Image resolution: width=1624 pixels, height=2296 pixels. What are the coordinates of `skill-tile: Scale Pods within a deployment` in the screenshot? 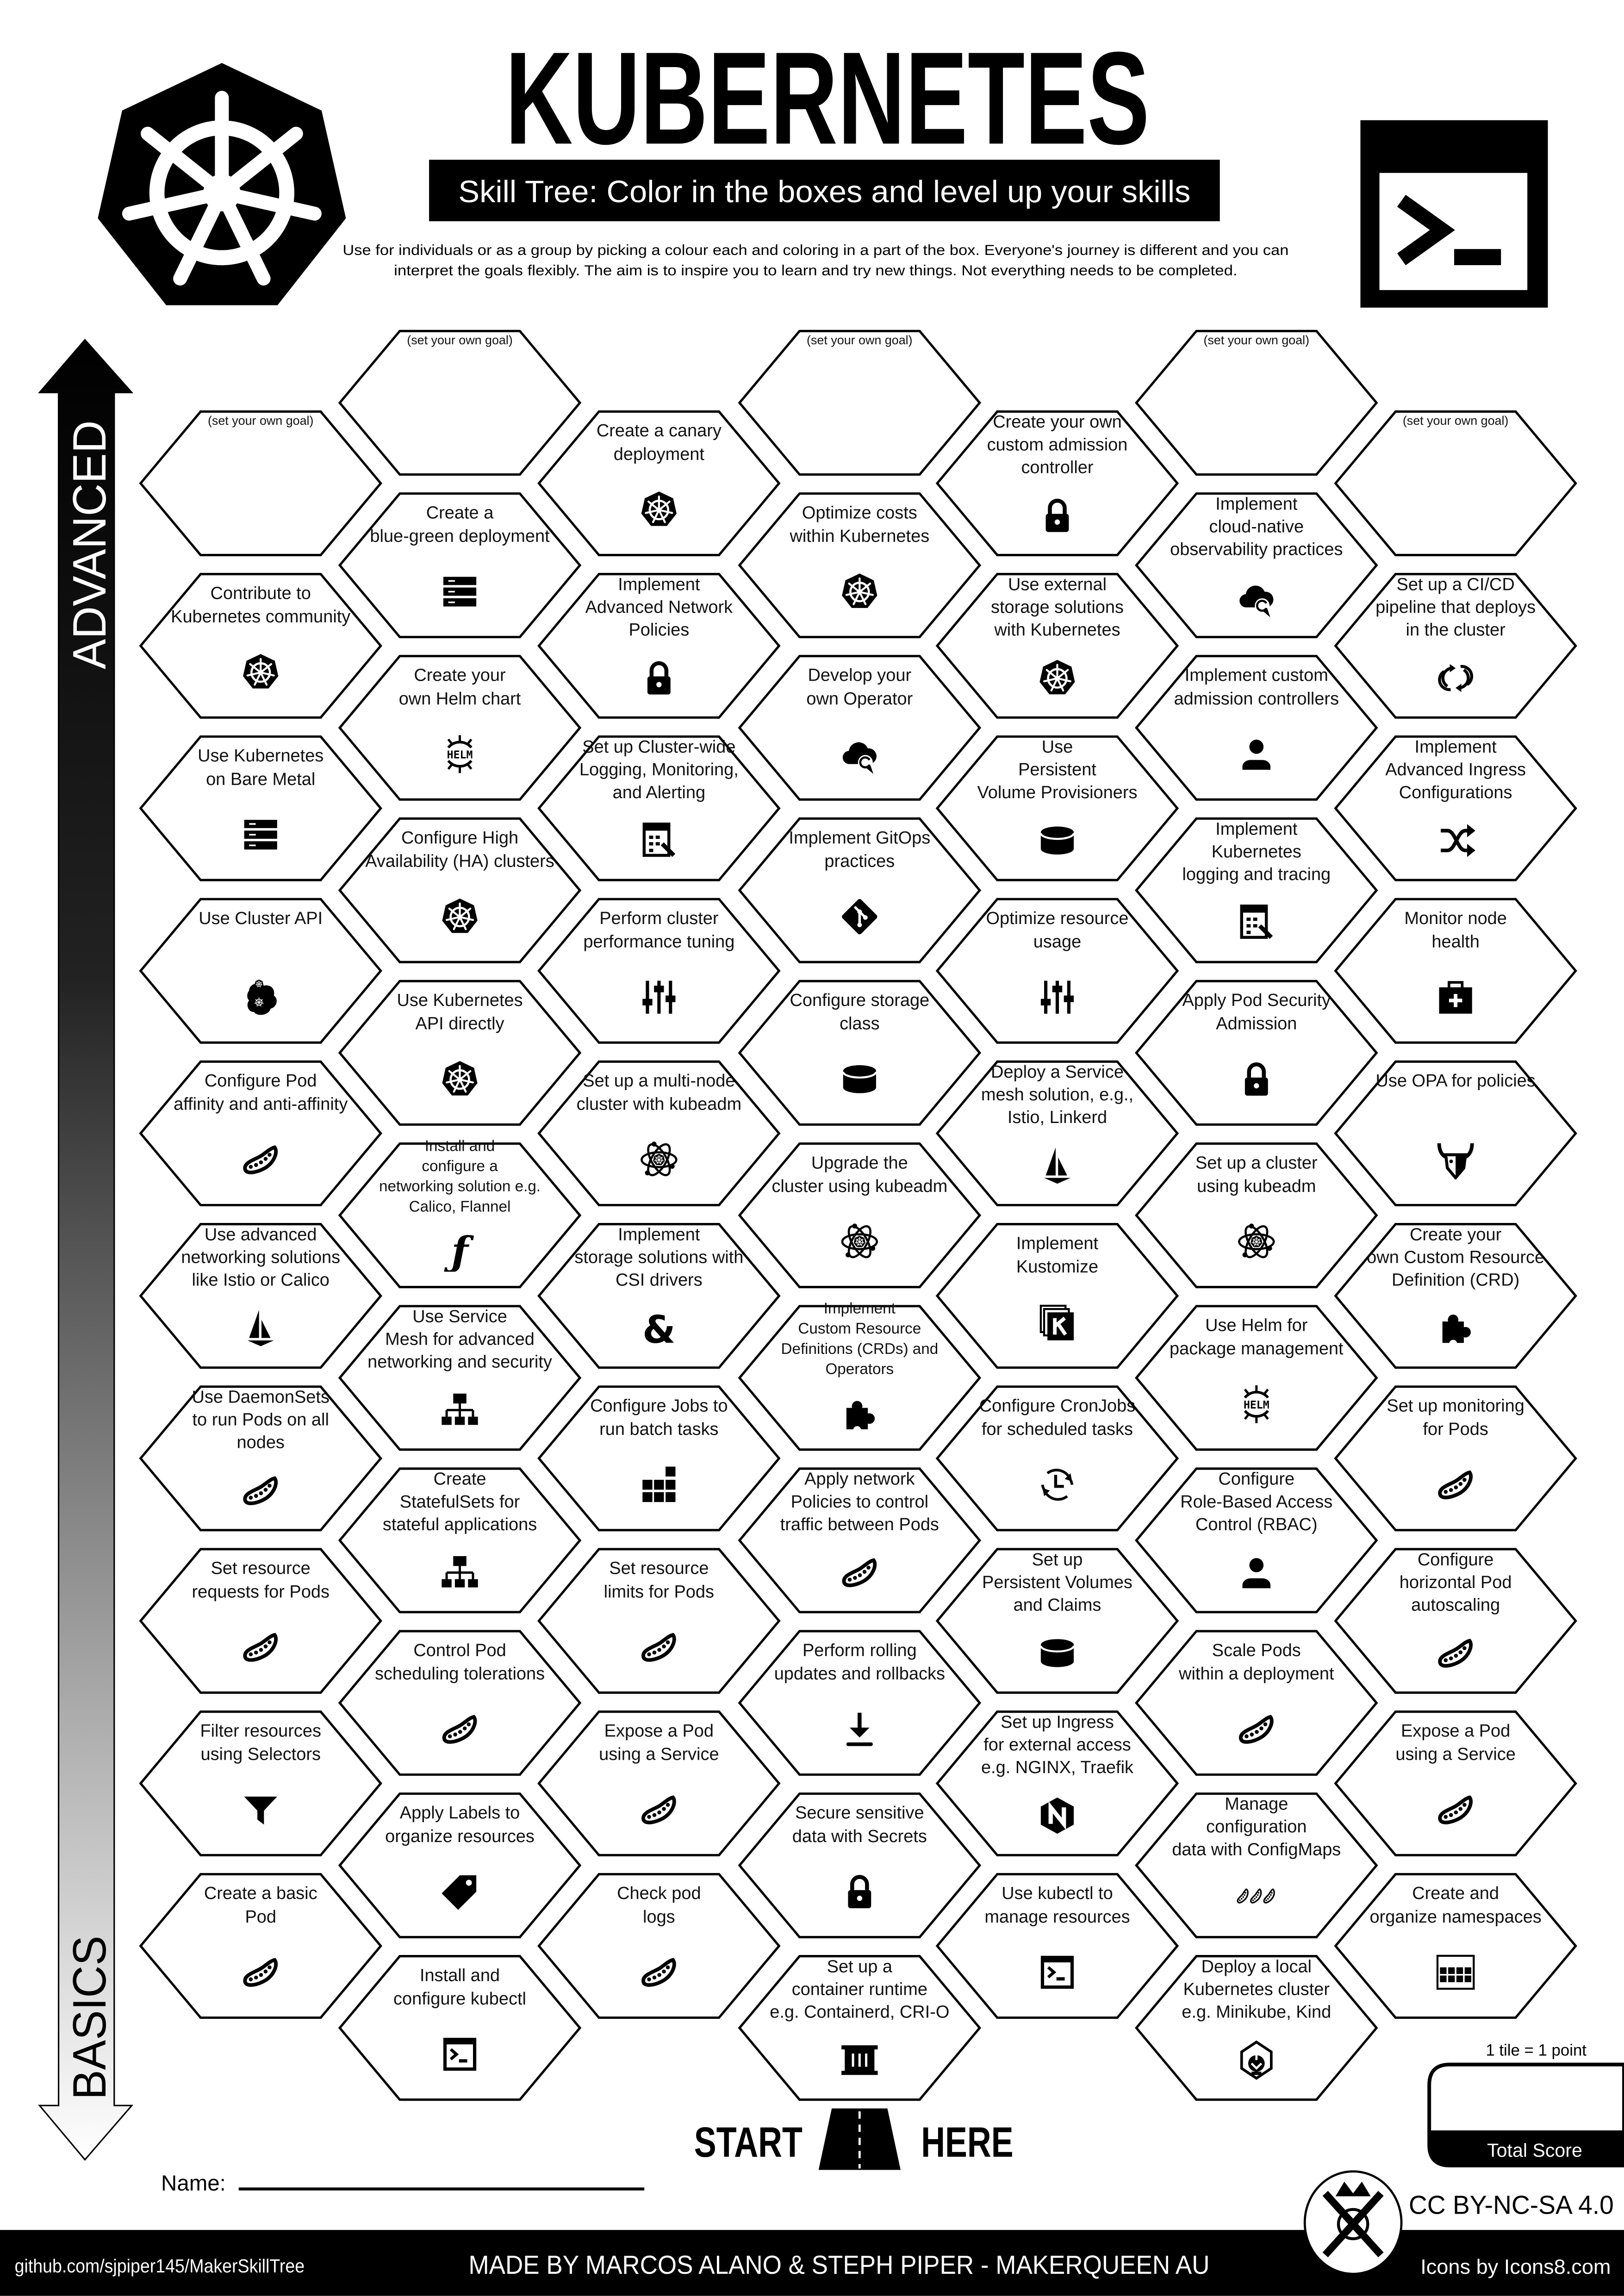 It's located at (1256, 1703).